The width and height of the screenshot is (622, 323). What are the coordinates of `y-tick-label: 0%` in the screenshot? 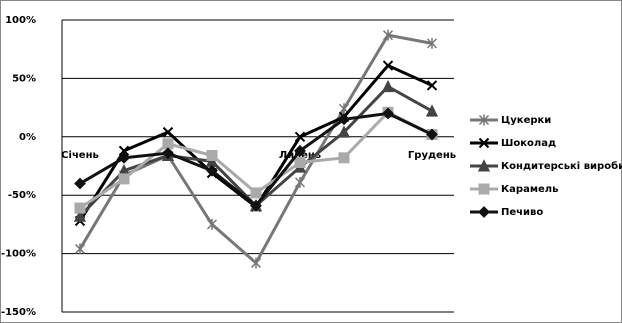 It's located at (27, 137).